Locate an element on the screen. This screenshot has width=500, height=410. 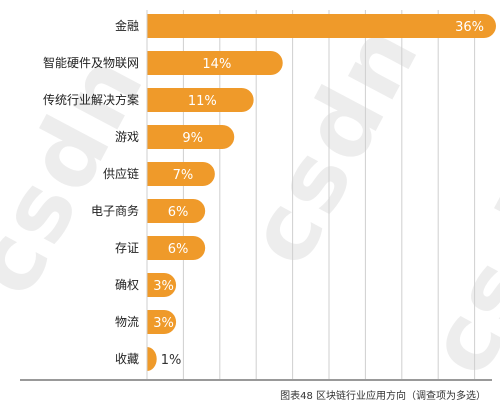
value-label: 7% is located at coordinates (183, 175).